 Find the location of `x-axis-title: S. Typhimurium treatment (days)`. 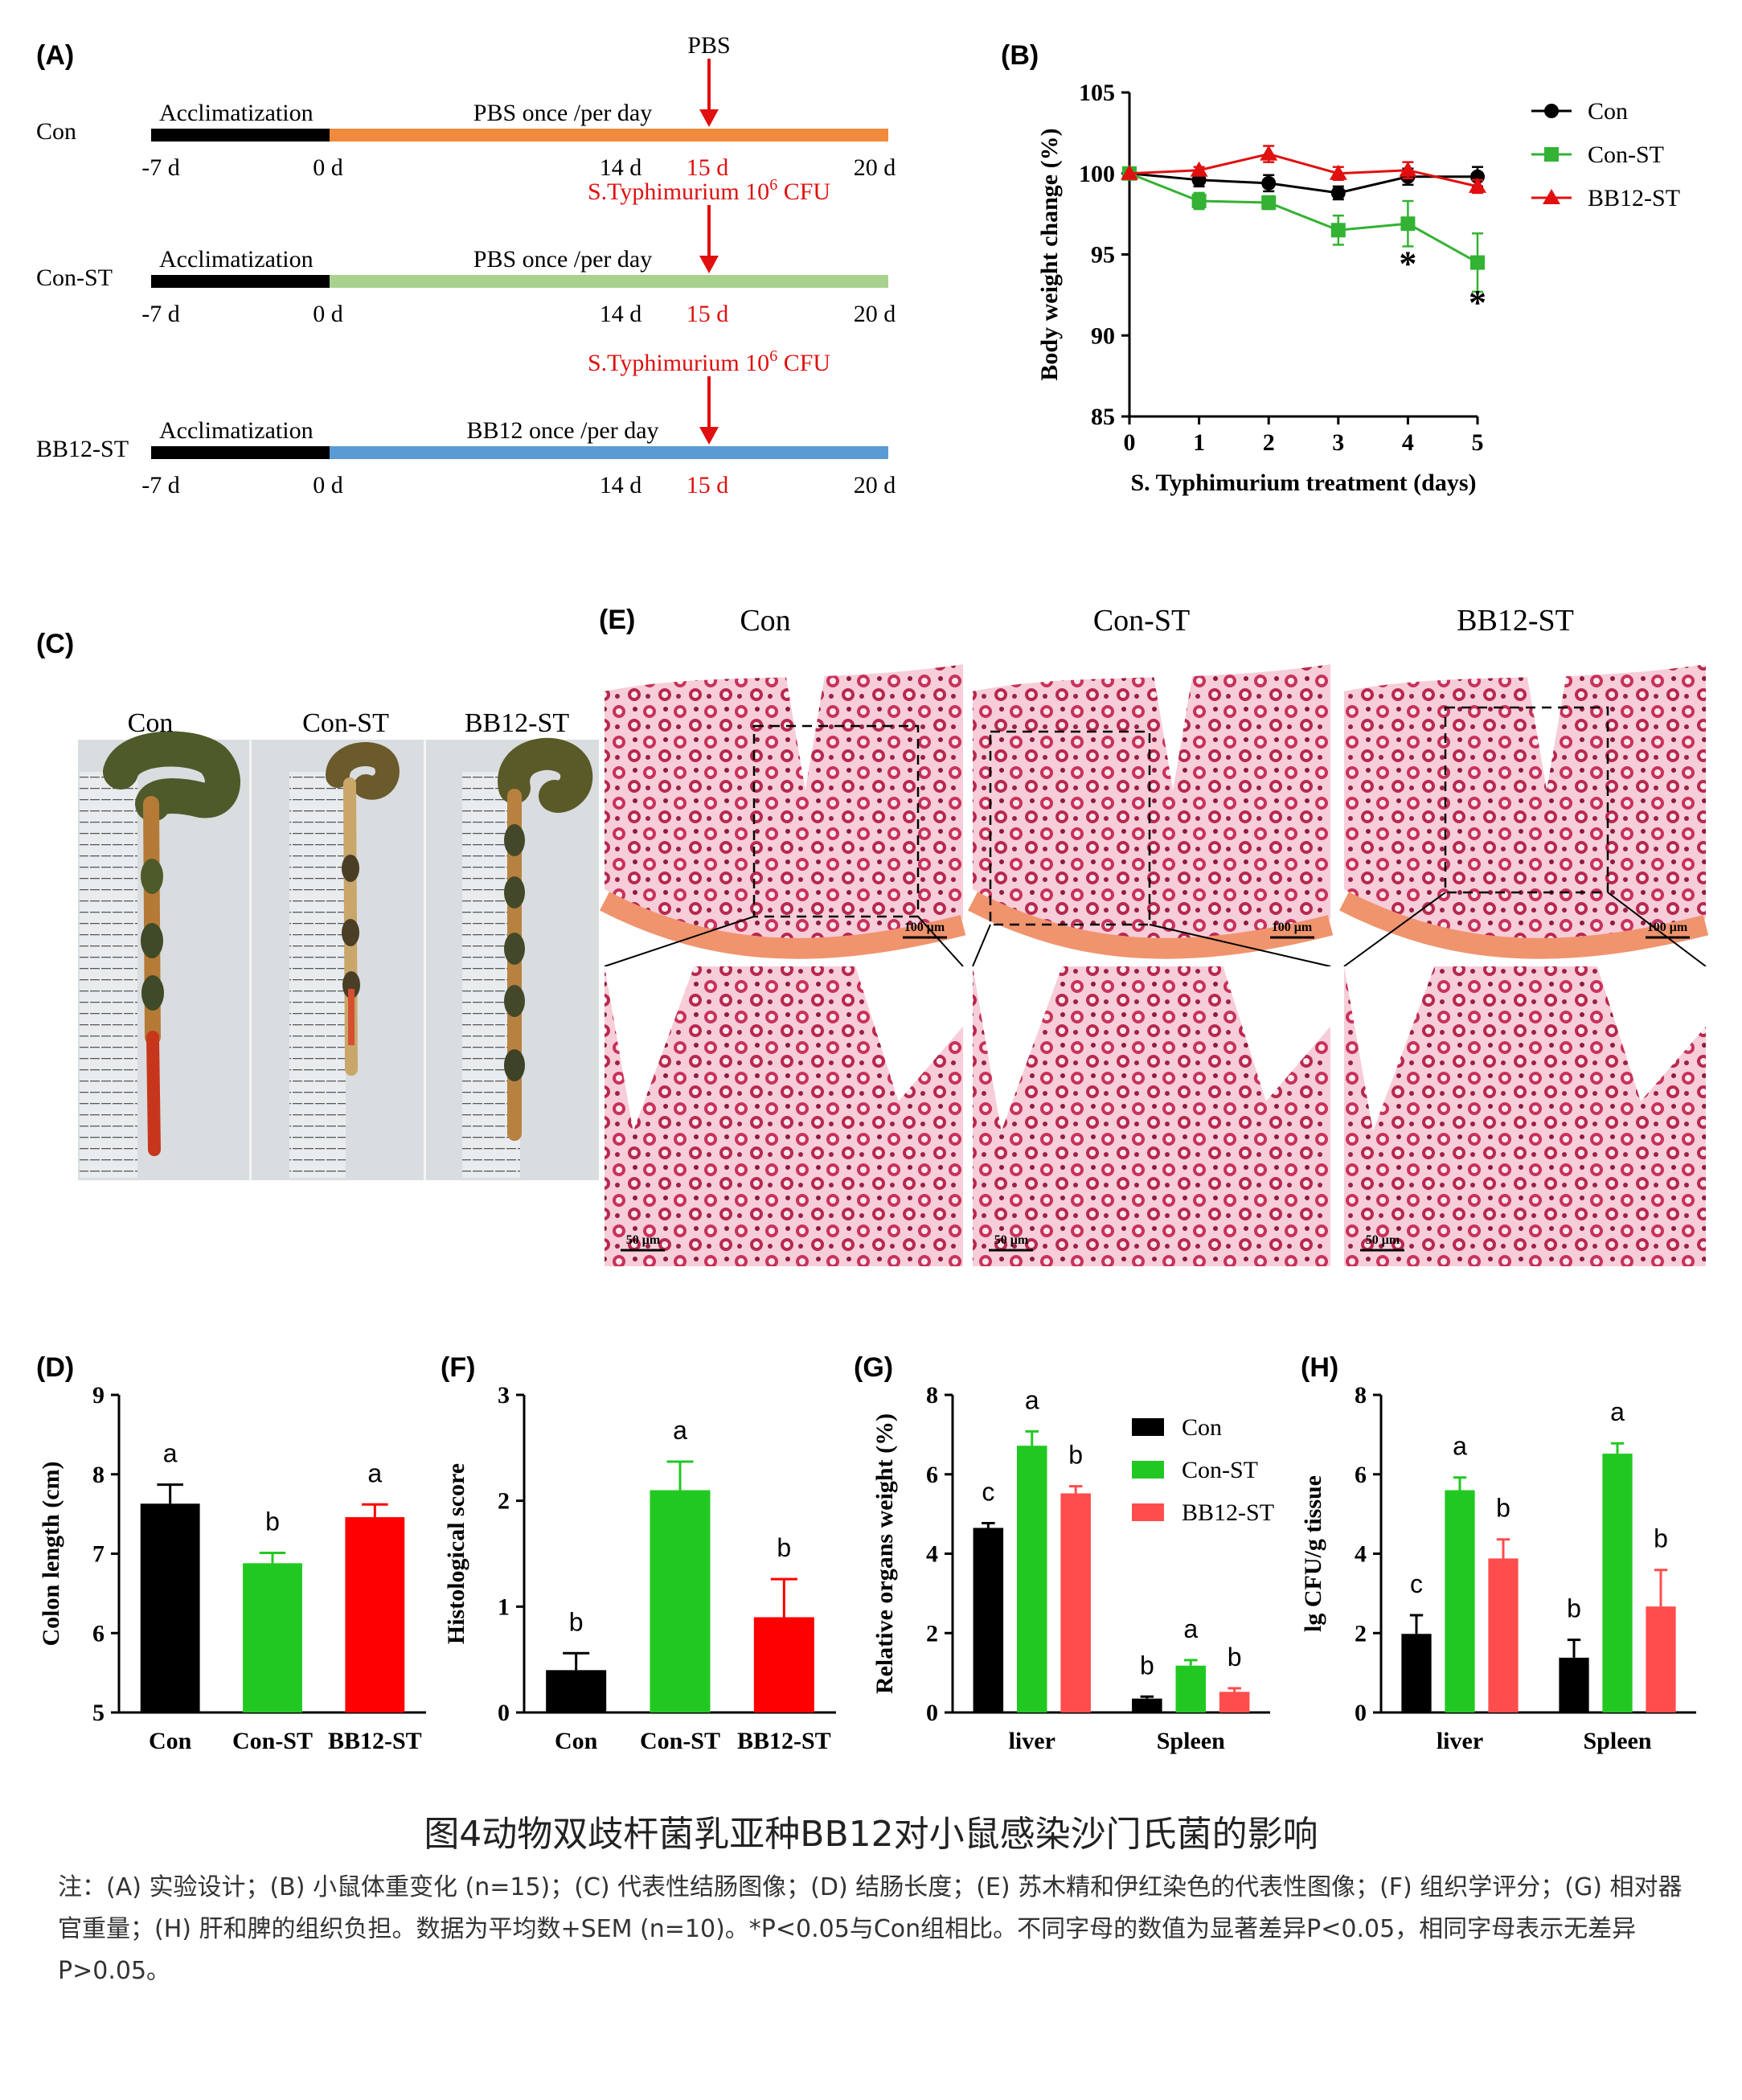

x-axis-title: S. Typhimurium treatment (days) is located at coordinates (1303, 483).